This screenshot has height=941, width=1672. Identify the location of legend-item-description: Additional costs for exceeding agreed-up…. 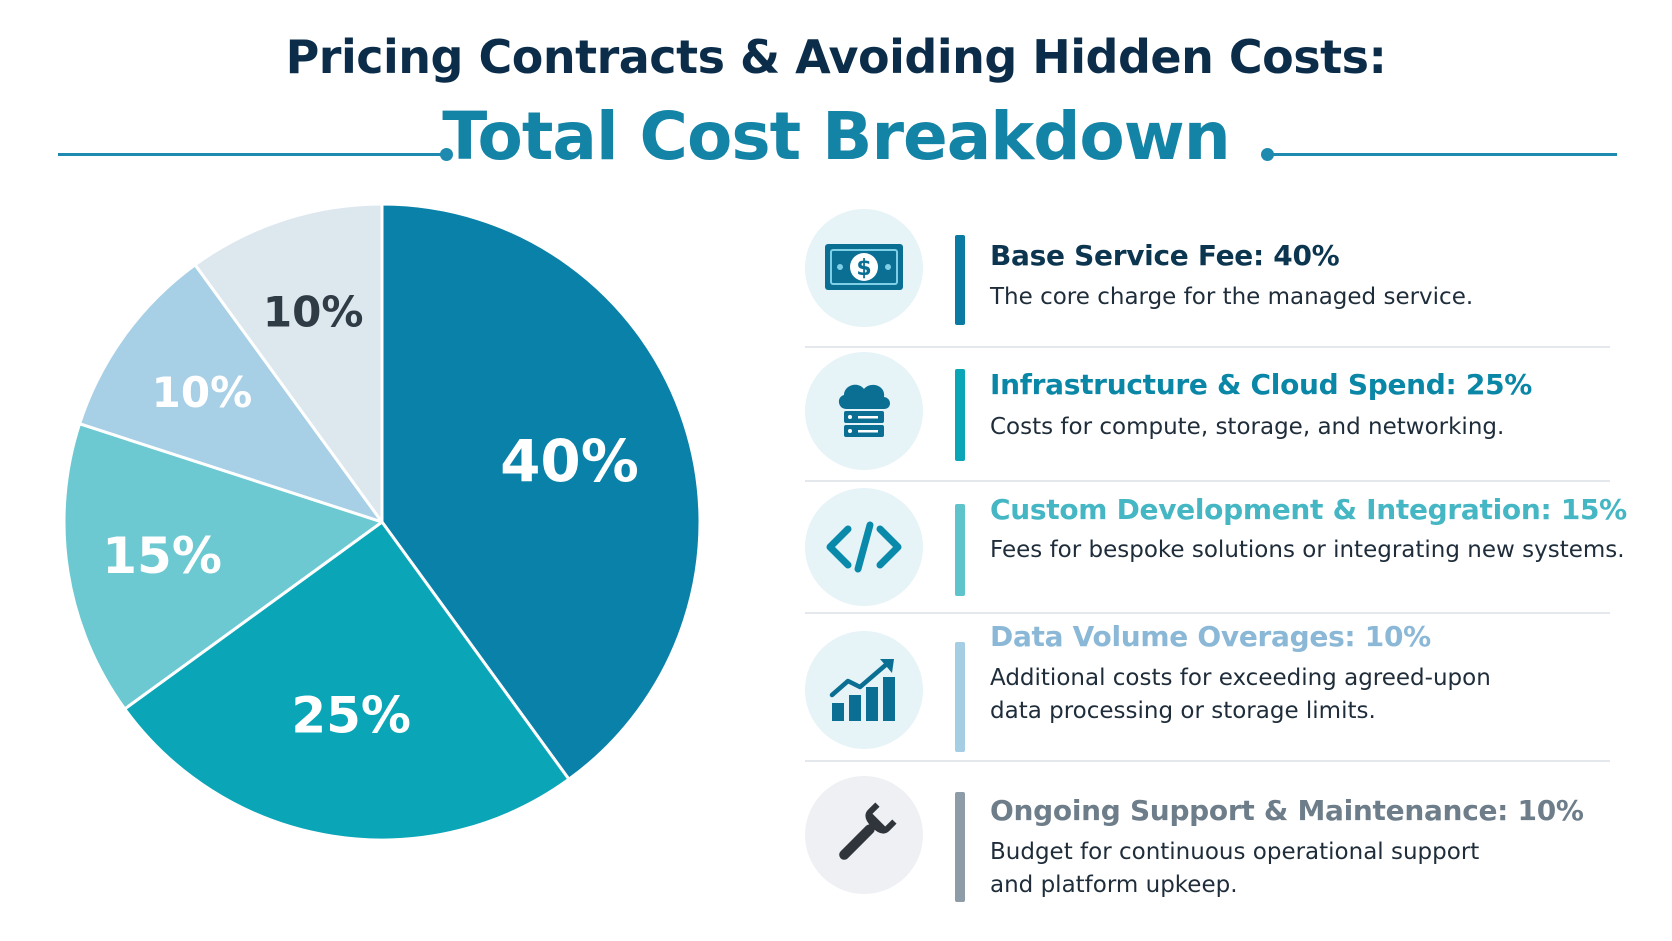
(1240, 694).